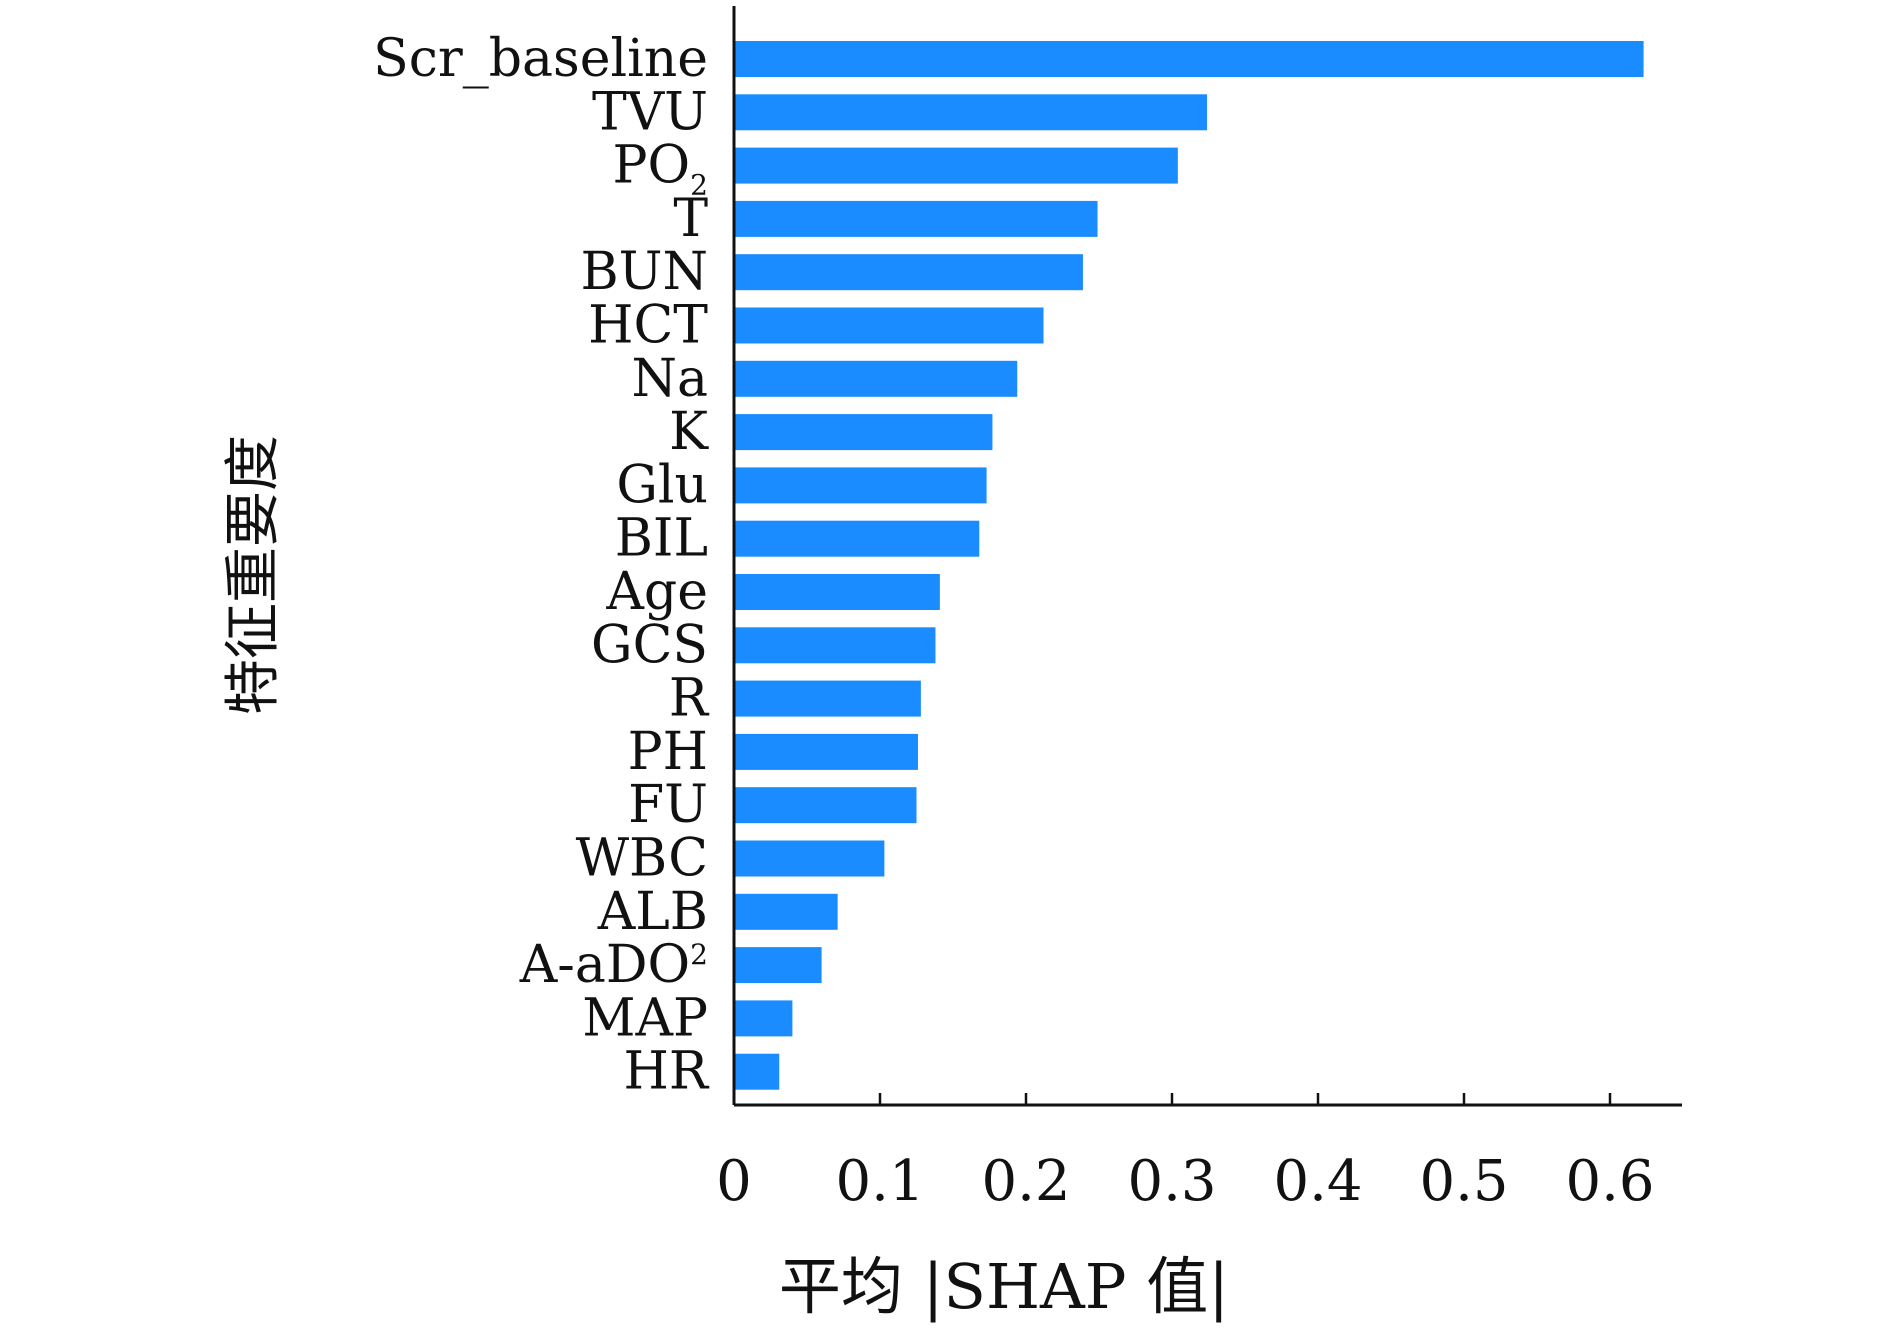 The width and height of the screenshot is (1890, 1334). What do you see at coordinates (786, 911) in the screenshot?
I see `bar-alb` at bounding box center [786, 911].